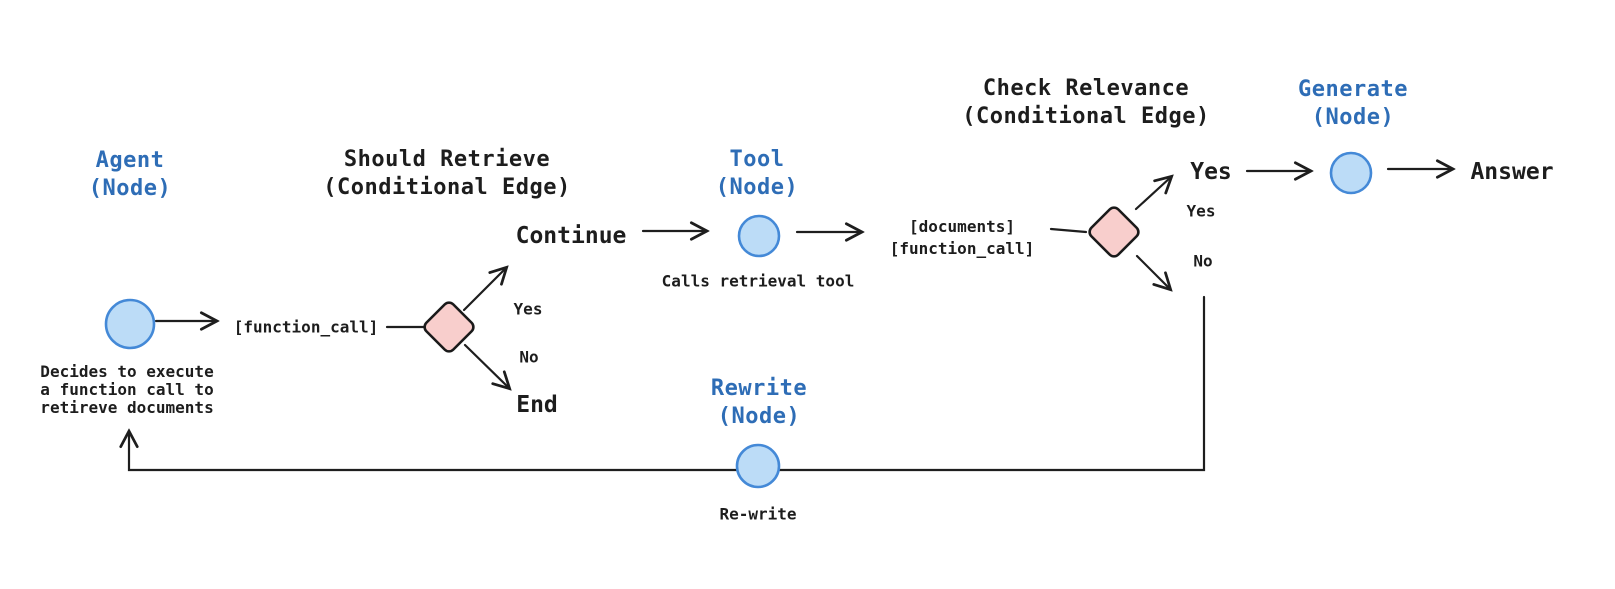  What do you see at coordinates (529, 357) in the screenshot?
I see `should-retrieve-no-label: No` at bounding box center [529, 357].